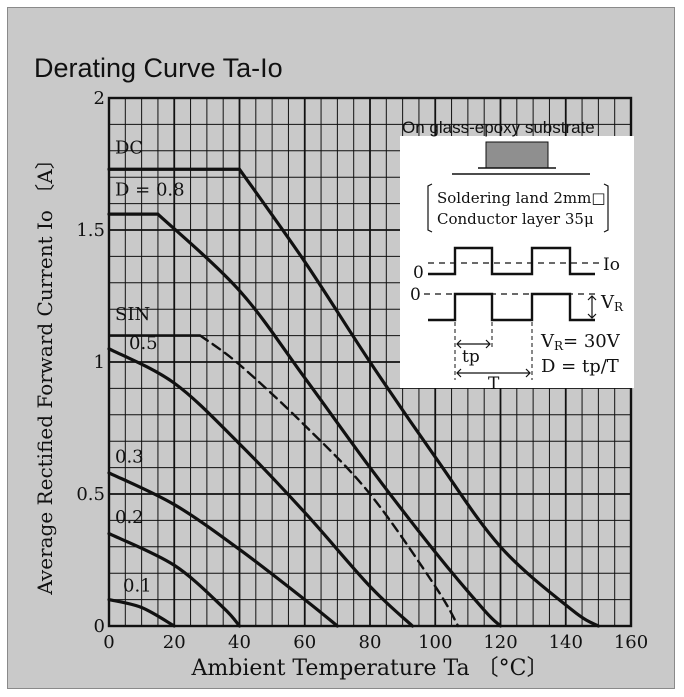  What do you see at coordinates (239, 642) in the screenshot?
I see `x-tick-label: 40` at bounding box center [239, 642].